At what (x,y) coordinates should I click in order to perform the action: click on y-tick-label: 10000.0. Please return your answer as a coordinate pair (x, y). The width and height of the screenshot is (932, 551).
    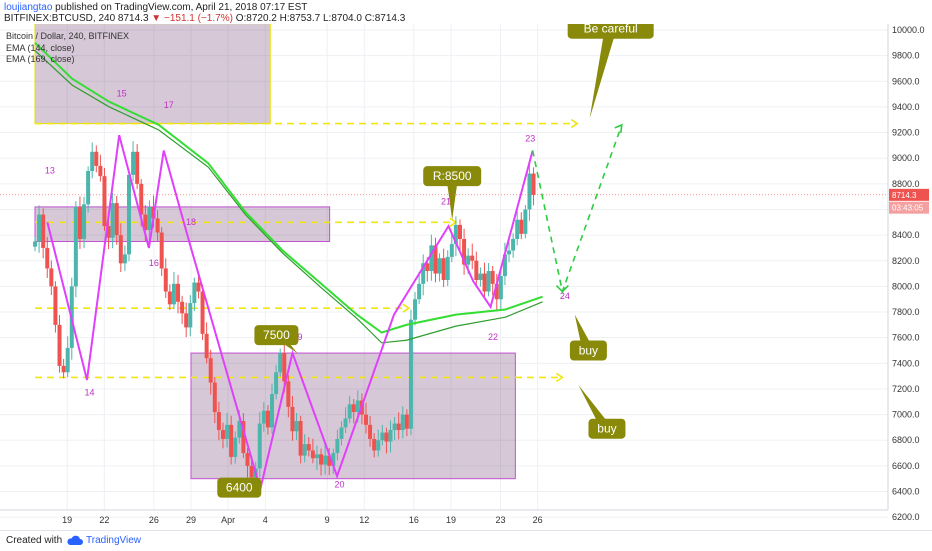
    Looking at the image, I should click on (908, 30).